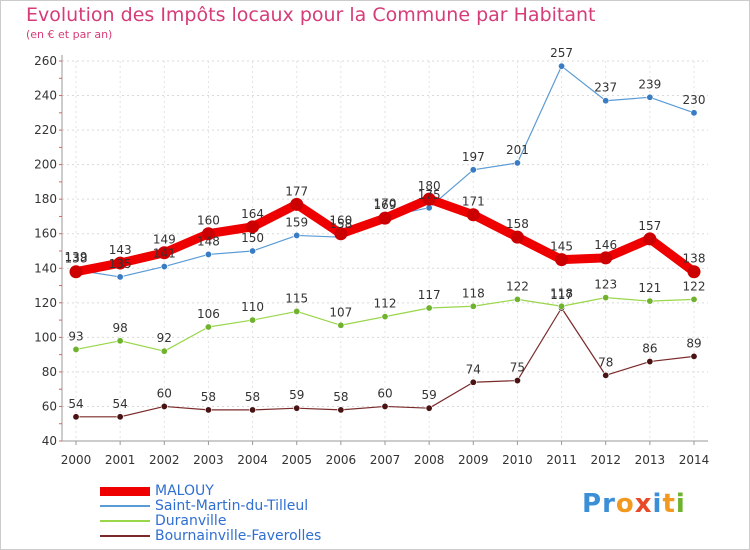 This screenshot has width=750, height=550. Describe the element at coordinates (473, 460) in the screenshot. I see `x-tick-label: 2009` at that location.